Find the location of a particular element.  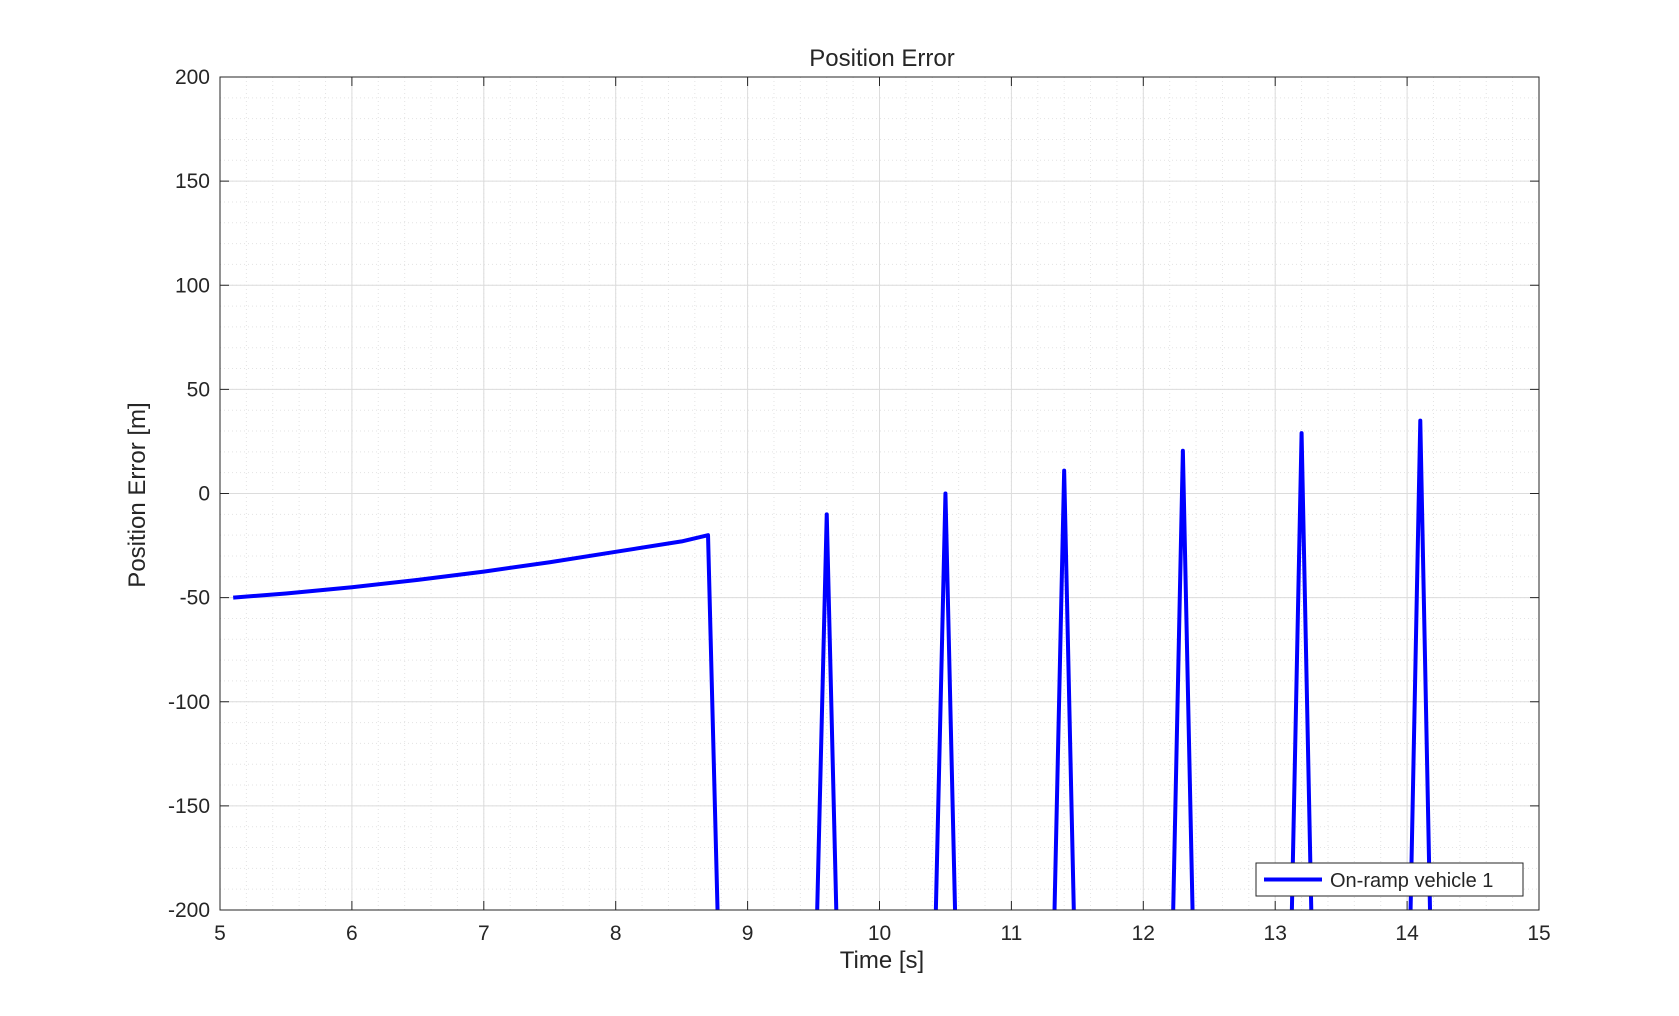

y-tick-label: 150 is located at coordinates (192, 181).